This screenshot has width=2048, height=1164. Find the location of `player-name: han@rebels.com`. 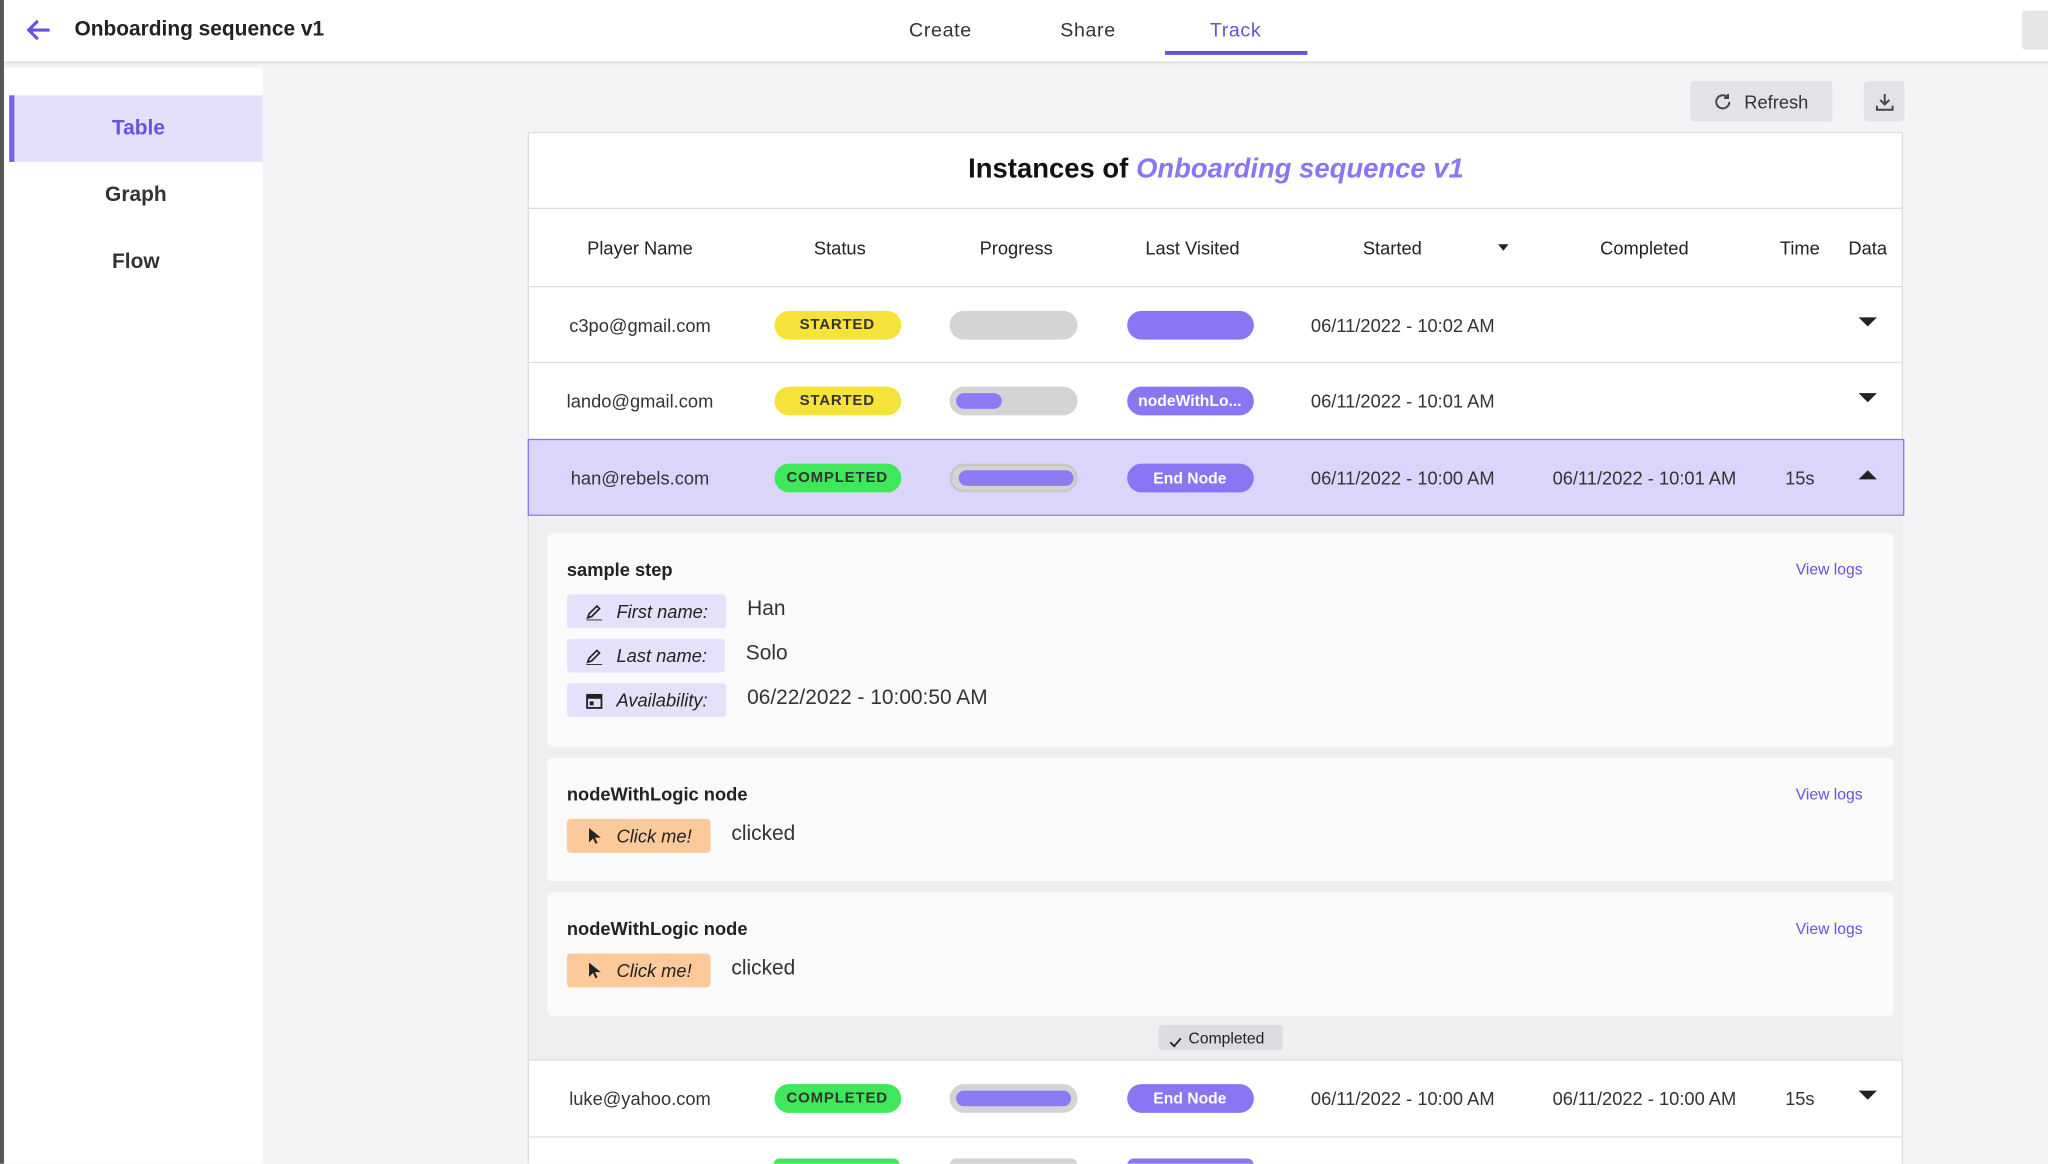

player-name: han@rebels.com is located at coordinates (640, 477).